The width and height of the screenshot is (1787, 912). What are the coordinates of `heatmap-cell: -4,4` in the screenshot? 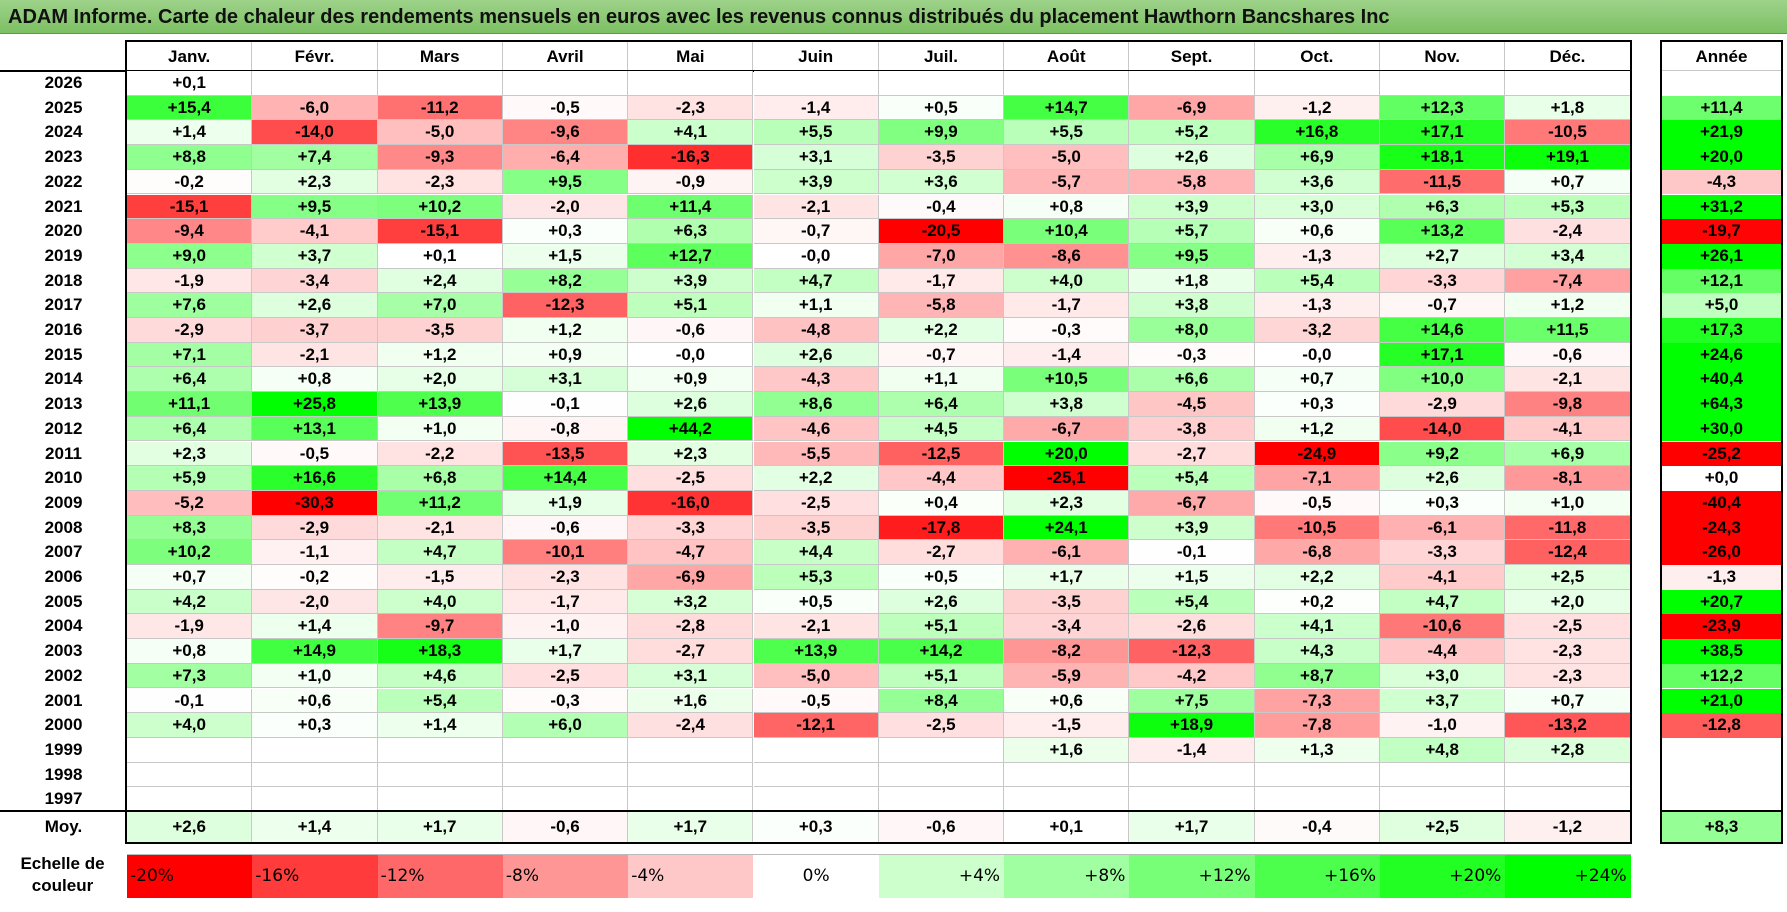 It's located at (941, 478).